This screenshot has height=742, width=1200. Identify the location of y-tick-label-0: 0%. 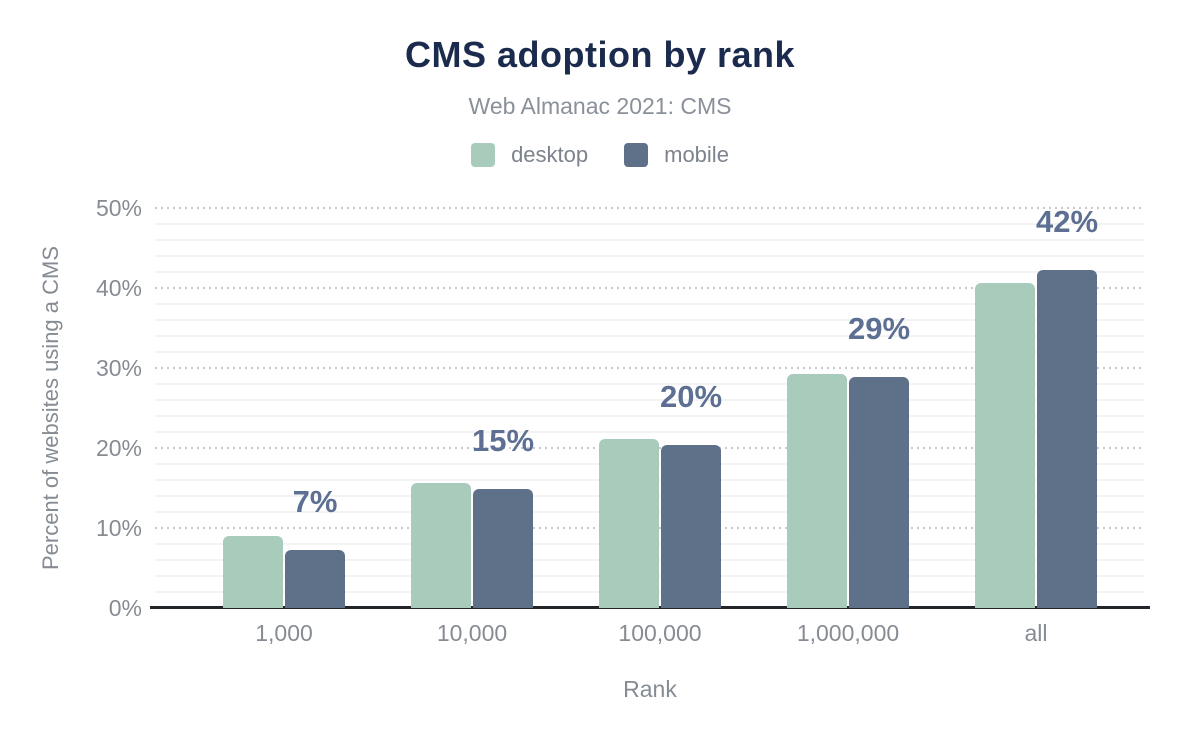
(125, 608).